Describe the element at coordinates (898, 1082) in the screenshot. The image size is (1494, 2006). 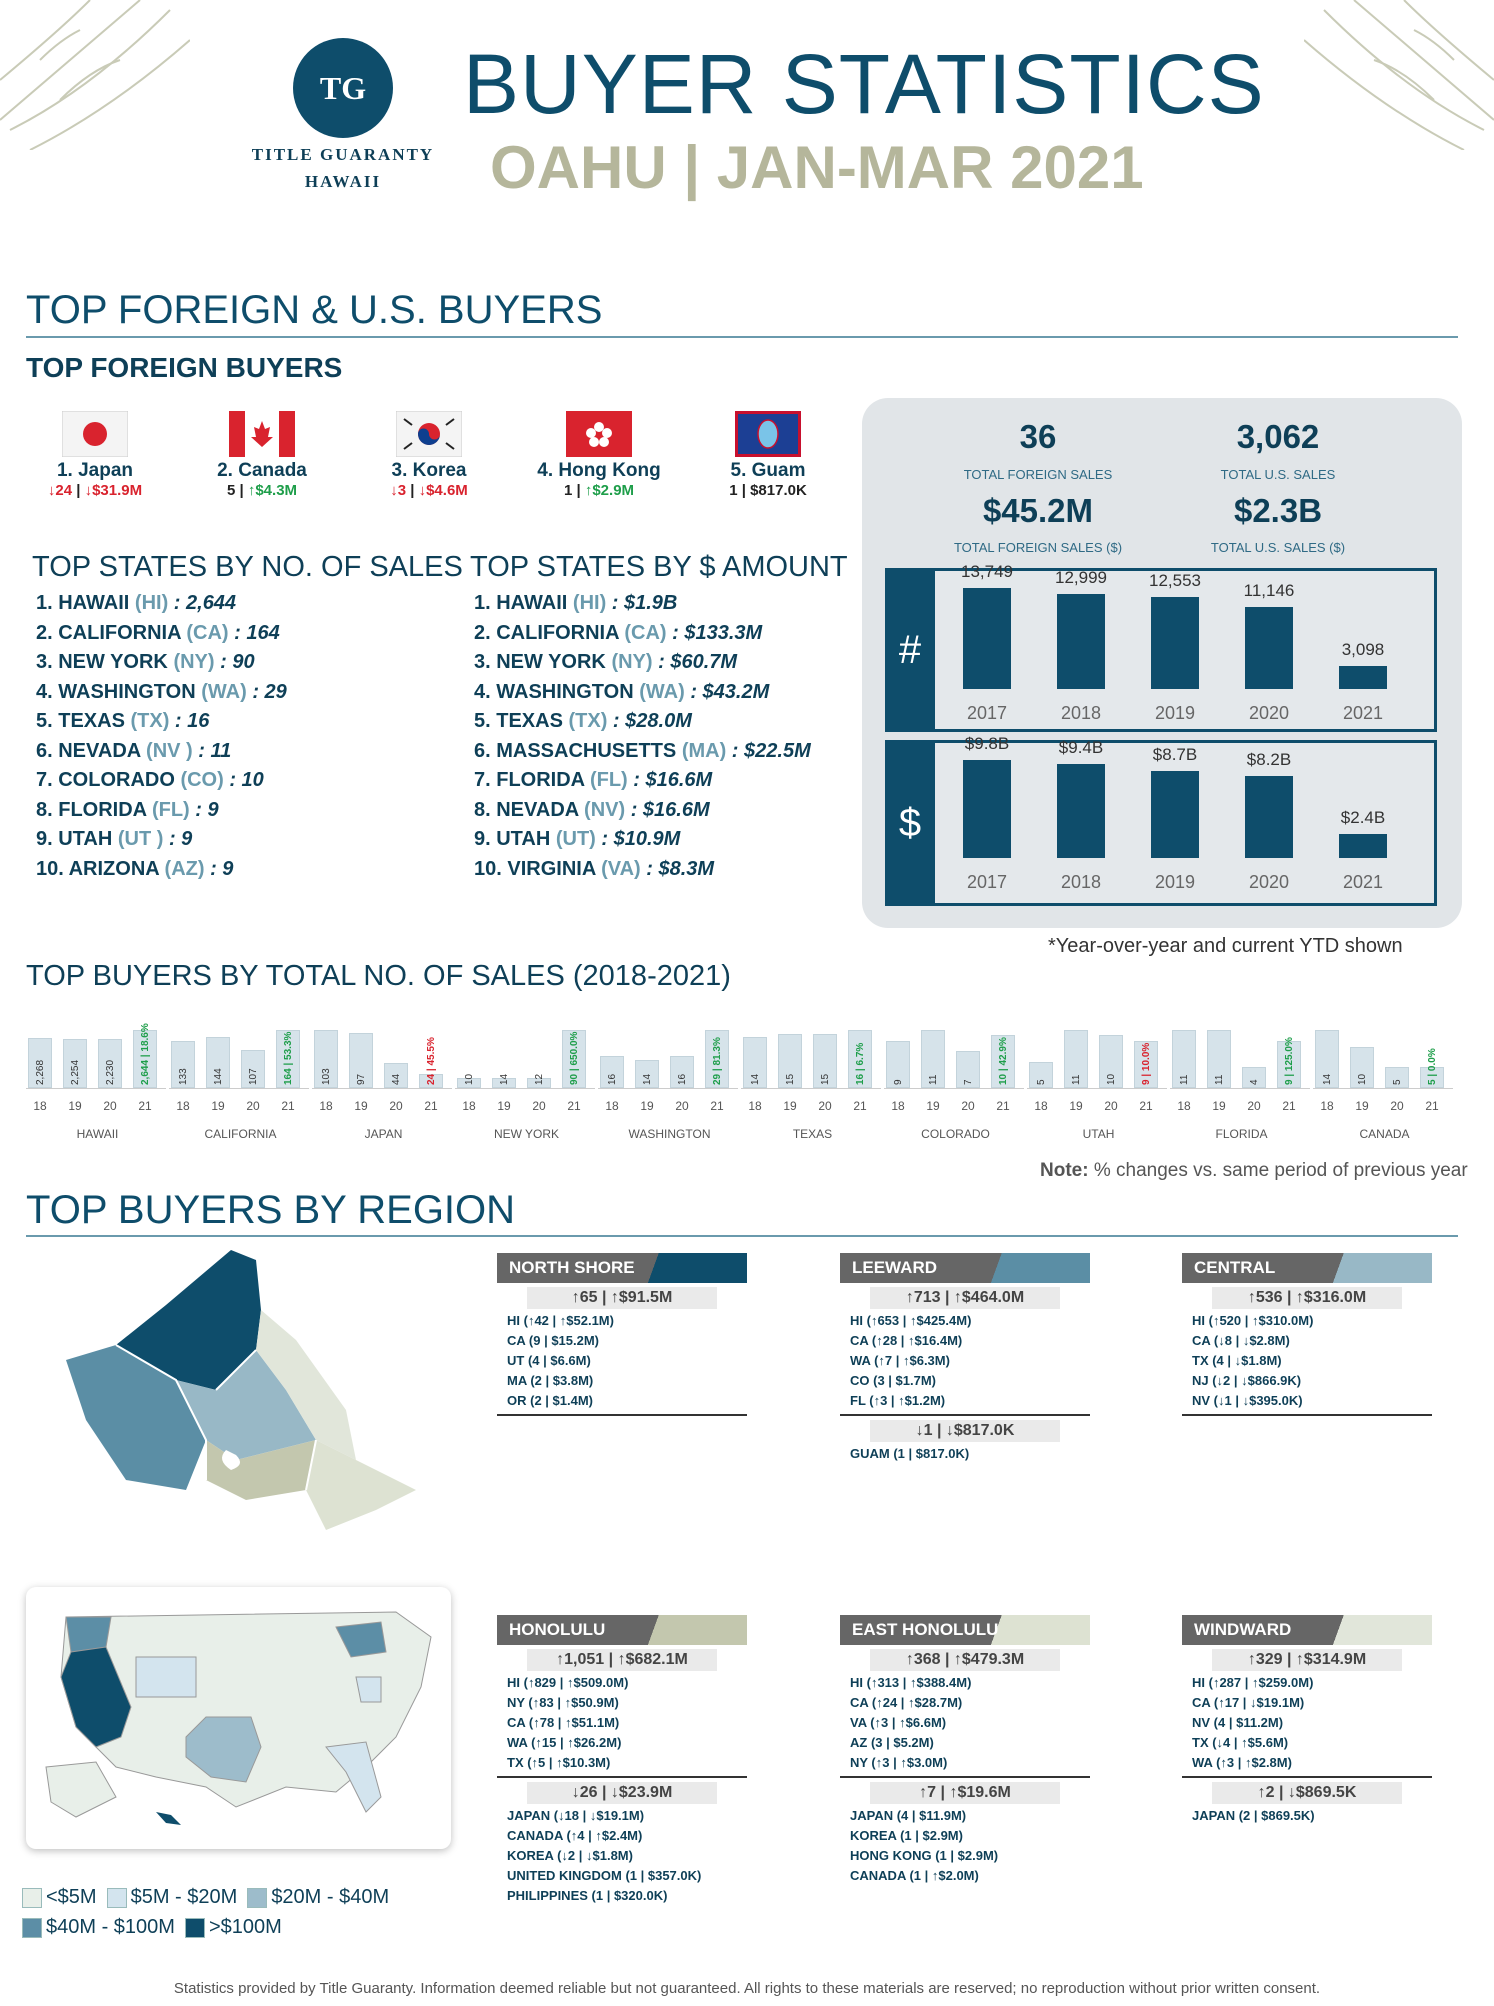
I see `mini-bar-label: 9` at that location.